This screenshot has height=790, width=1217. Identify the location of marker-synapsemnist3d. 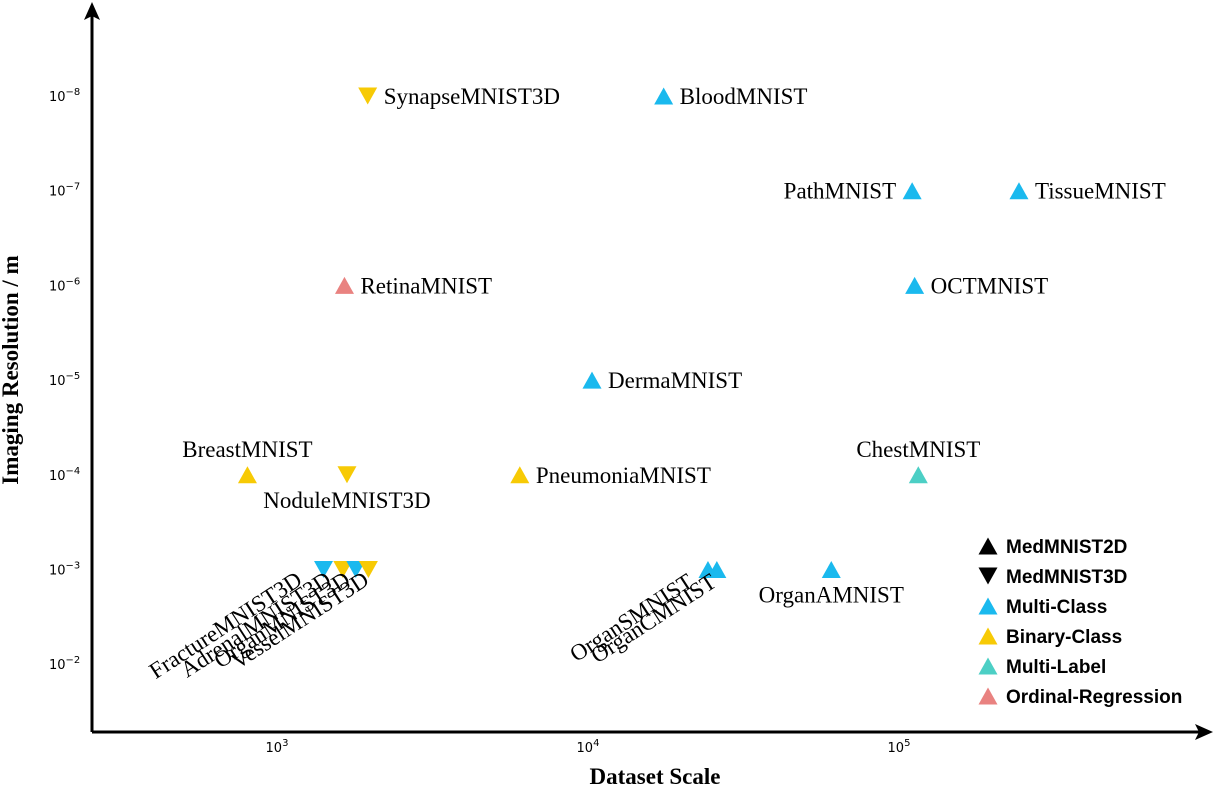
(368, 96).